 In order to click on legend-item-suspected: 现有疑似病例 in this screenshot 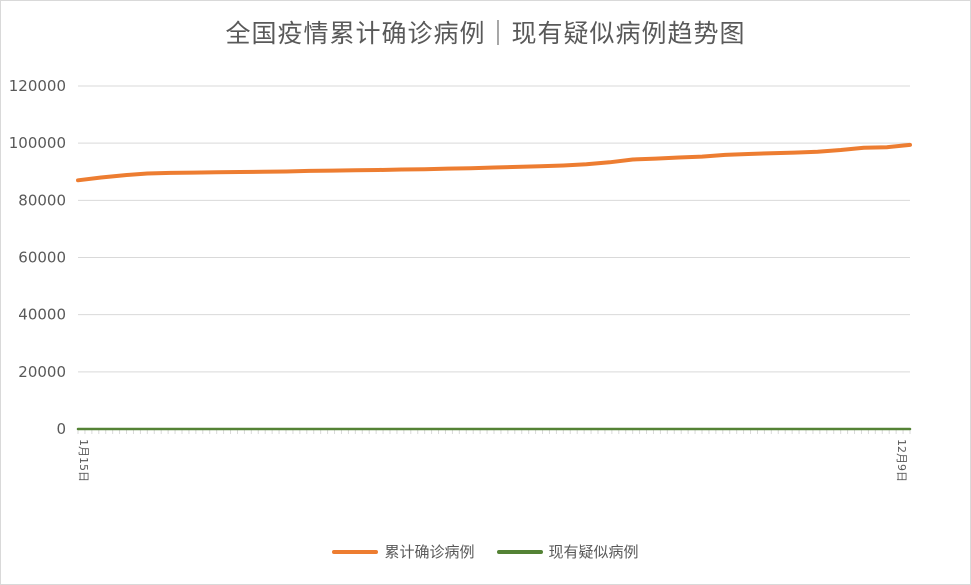, I will do `click(567, 551)`.